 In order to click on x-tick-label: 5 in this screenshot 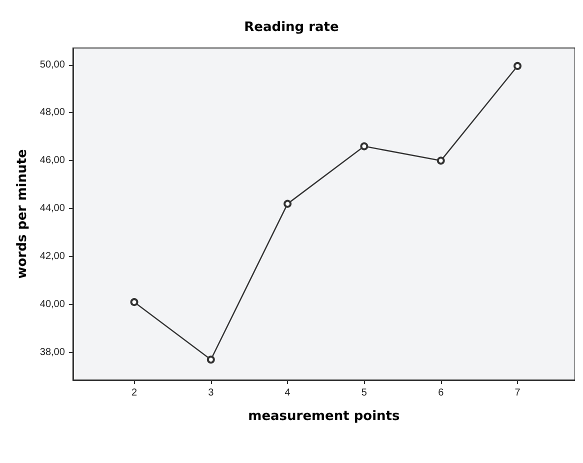, I will do `click(364, 393)`.